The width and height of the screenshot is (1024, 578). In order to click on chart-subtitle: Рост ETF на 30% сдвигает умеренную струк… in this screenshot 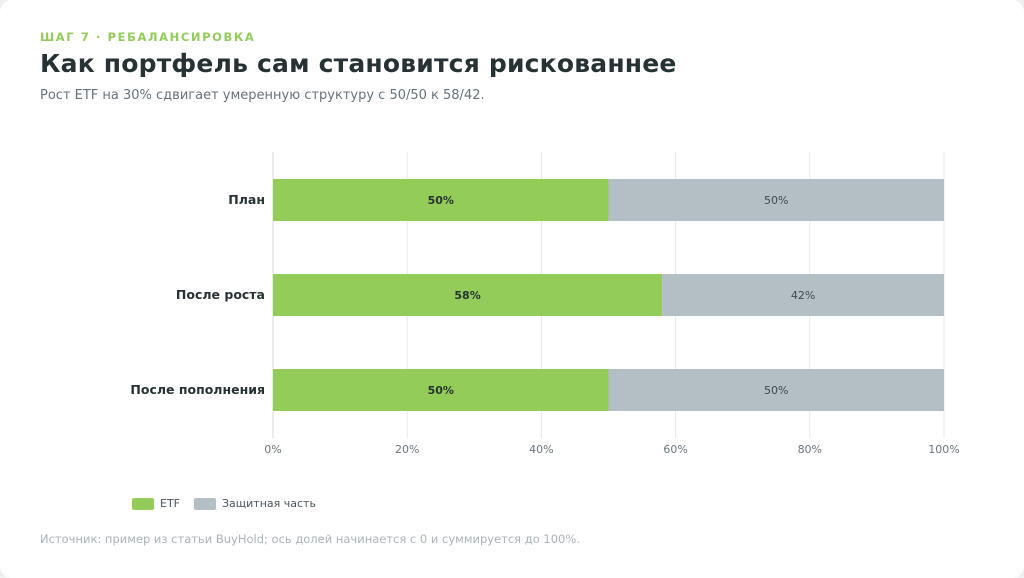, I will do `click(262, 95)`.